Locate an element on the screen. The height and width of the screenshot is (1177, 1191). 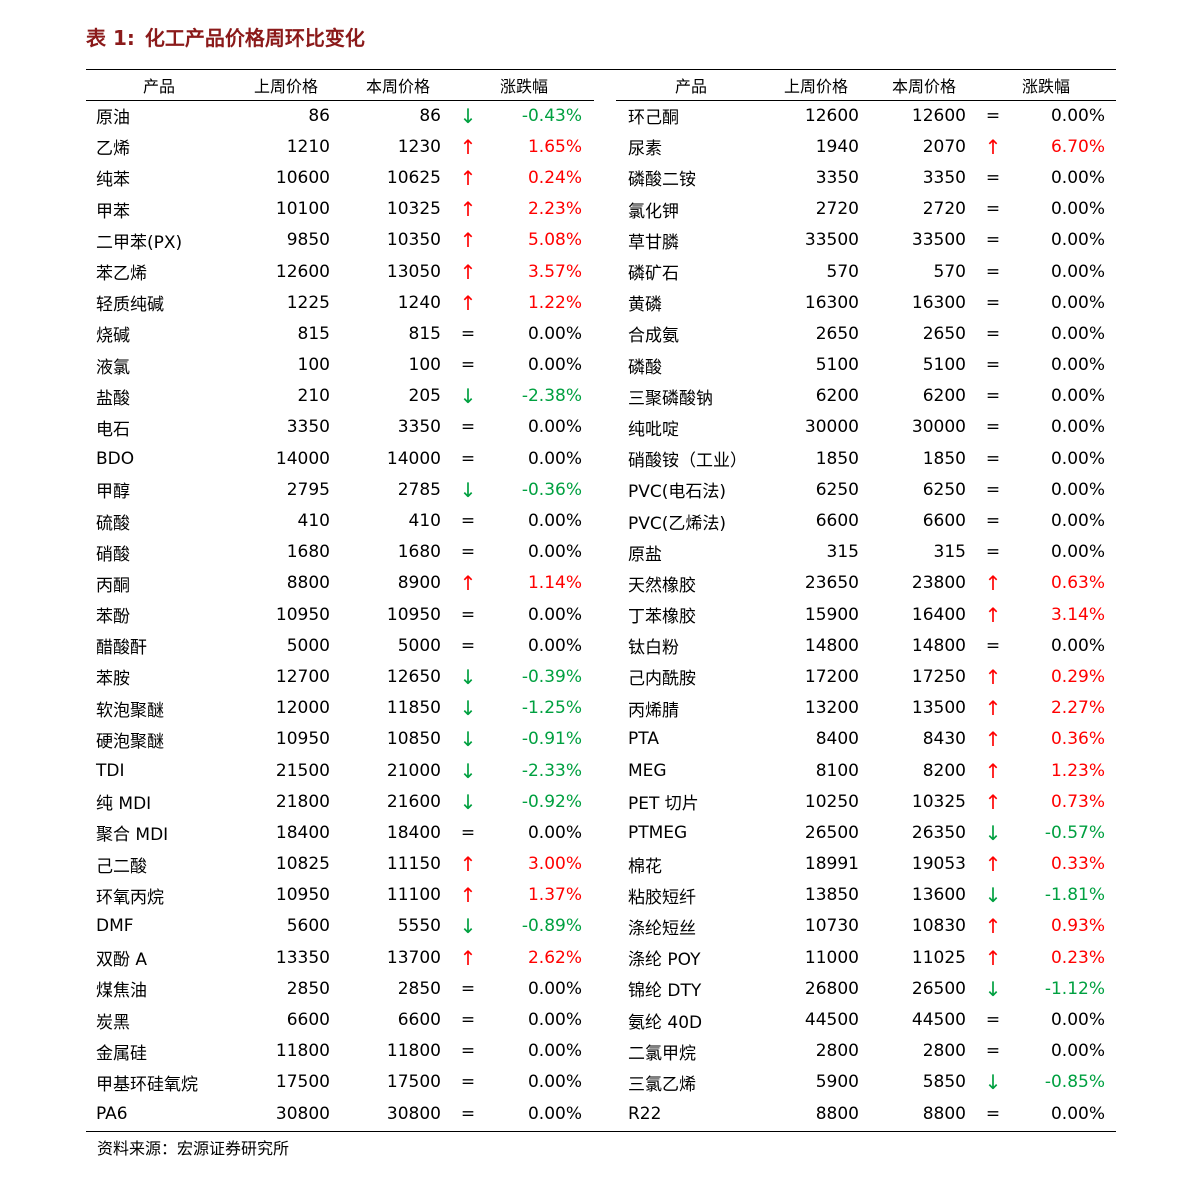
last-week-price: 30000 is located at coordinates (831, 427).